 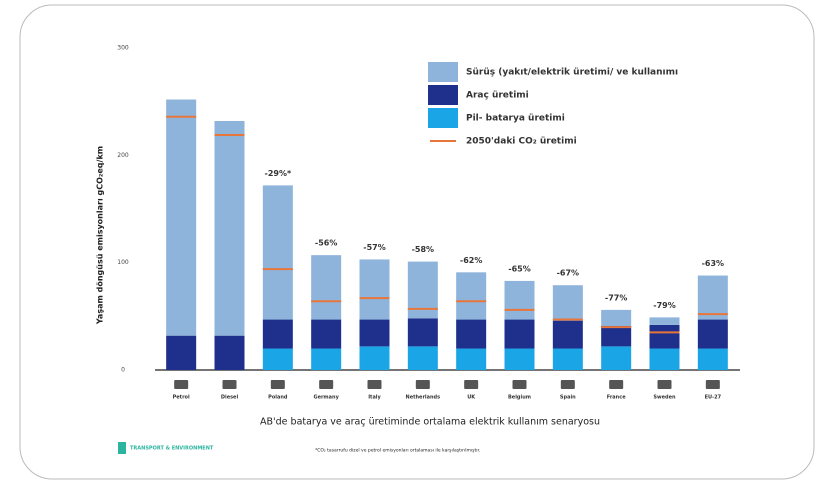 I want to click on y-tick-label: 200, so click(x=123, y=155).